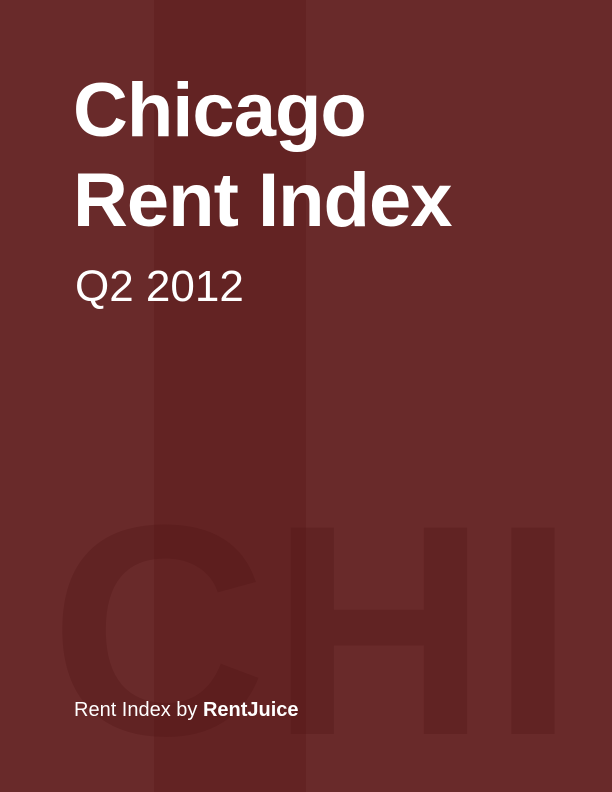 The image size is (612, 792). Describe the element at coordinates (220, 110) in the screenshot. I see `title-line-city: Chicago` at that location.